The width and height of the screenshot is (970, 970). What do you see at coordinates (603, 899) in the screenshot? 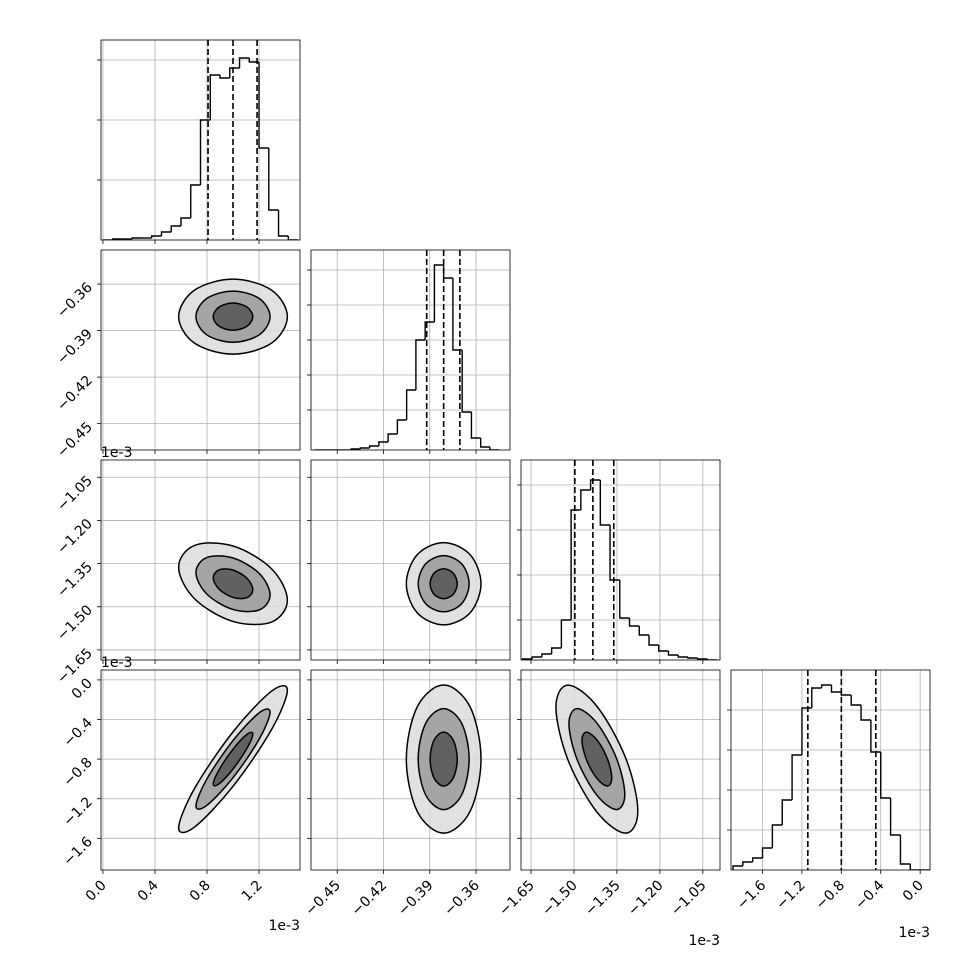
I see `x-tick-label: −1.35` at bounding box center [603, 899].